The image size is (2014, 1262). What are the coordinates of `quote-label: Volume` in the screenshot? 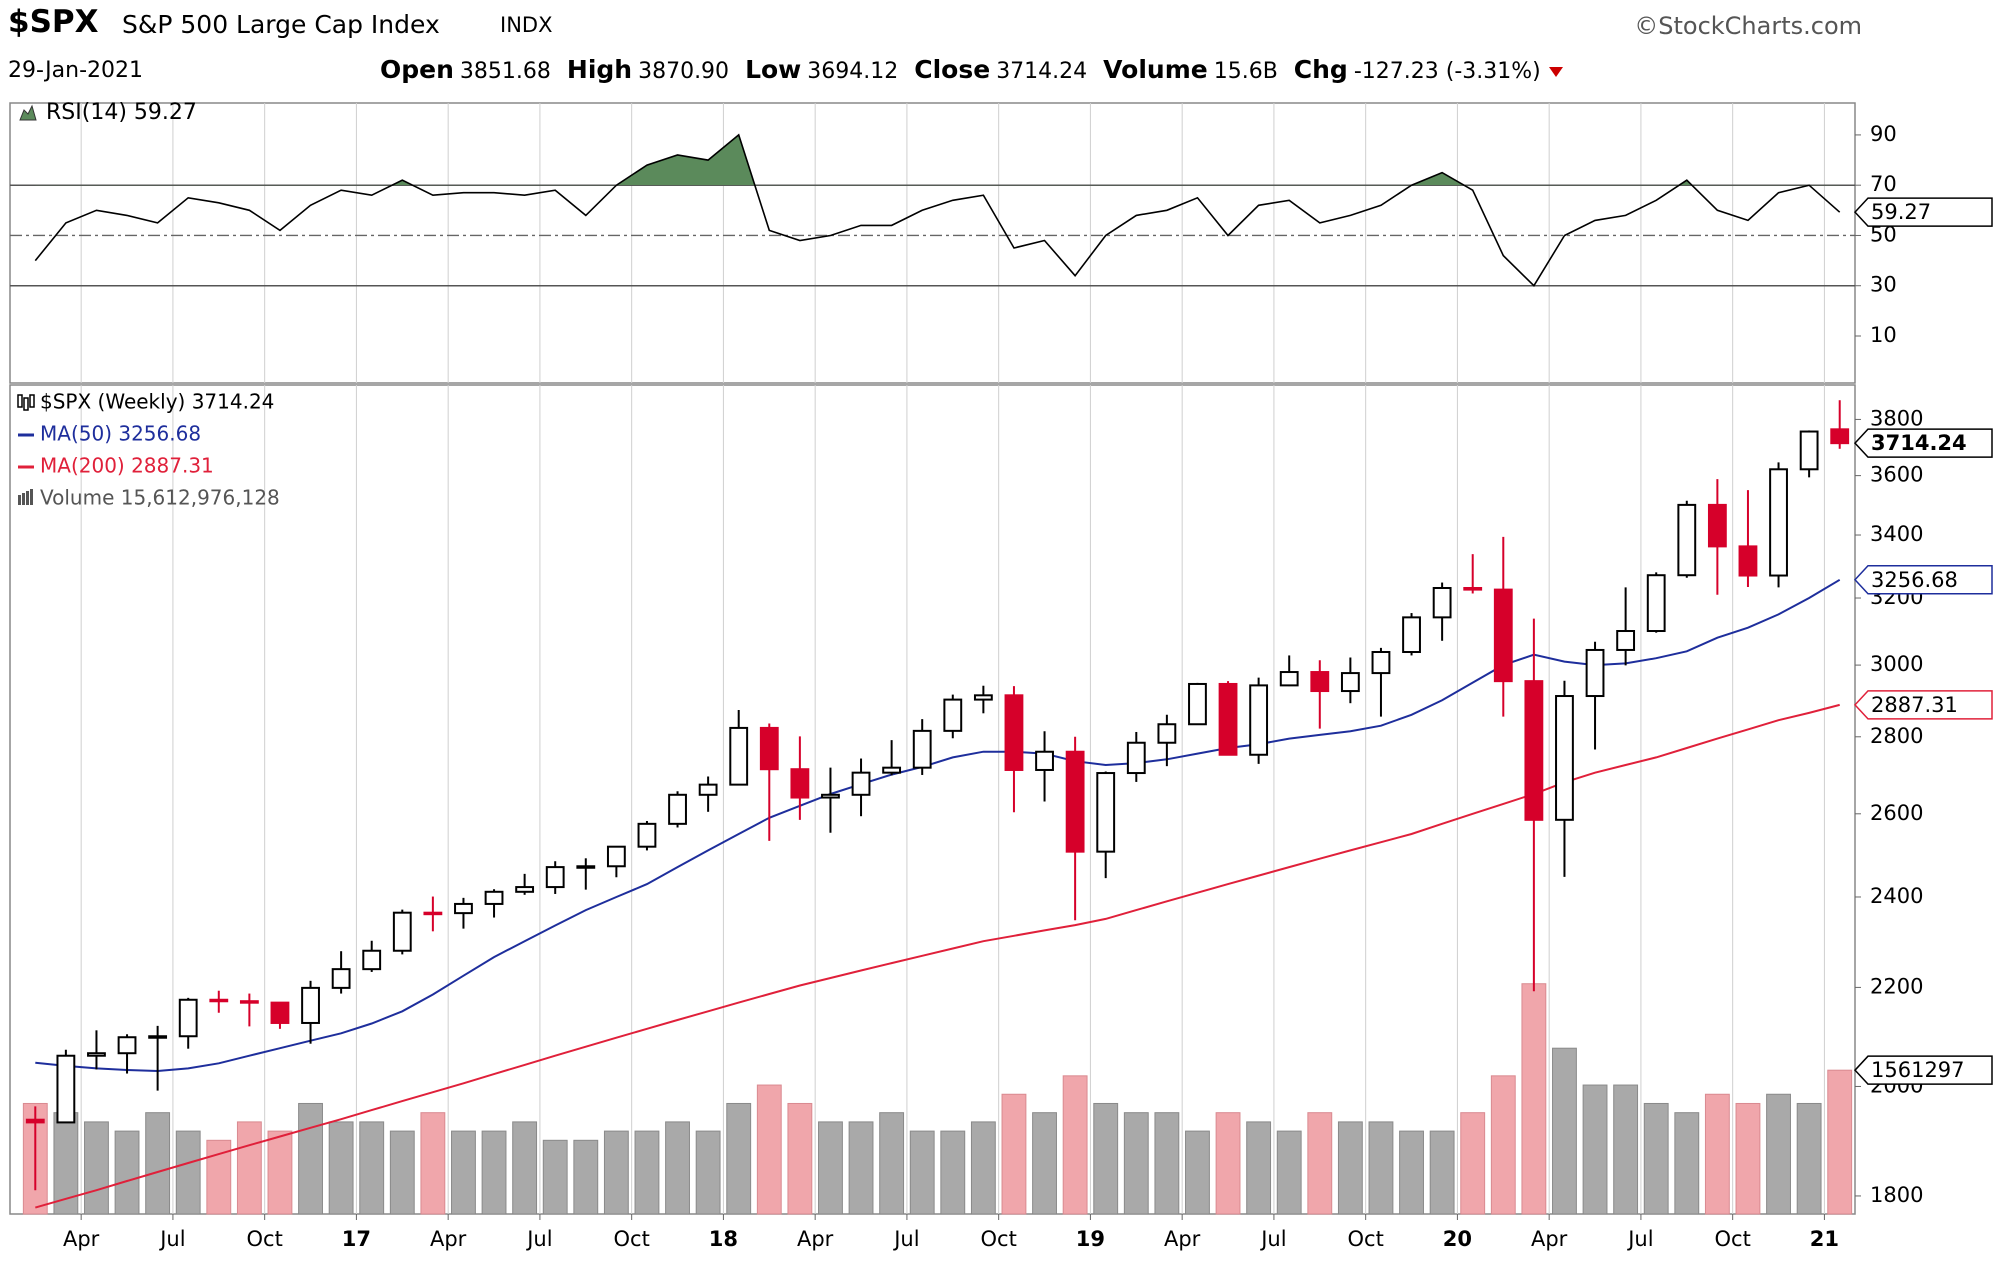 It's located at (1155, 69).